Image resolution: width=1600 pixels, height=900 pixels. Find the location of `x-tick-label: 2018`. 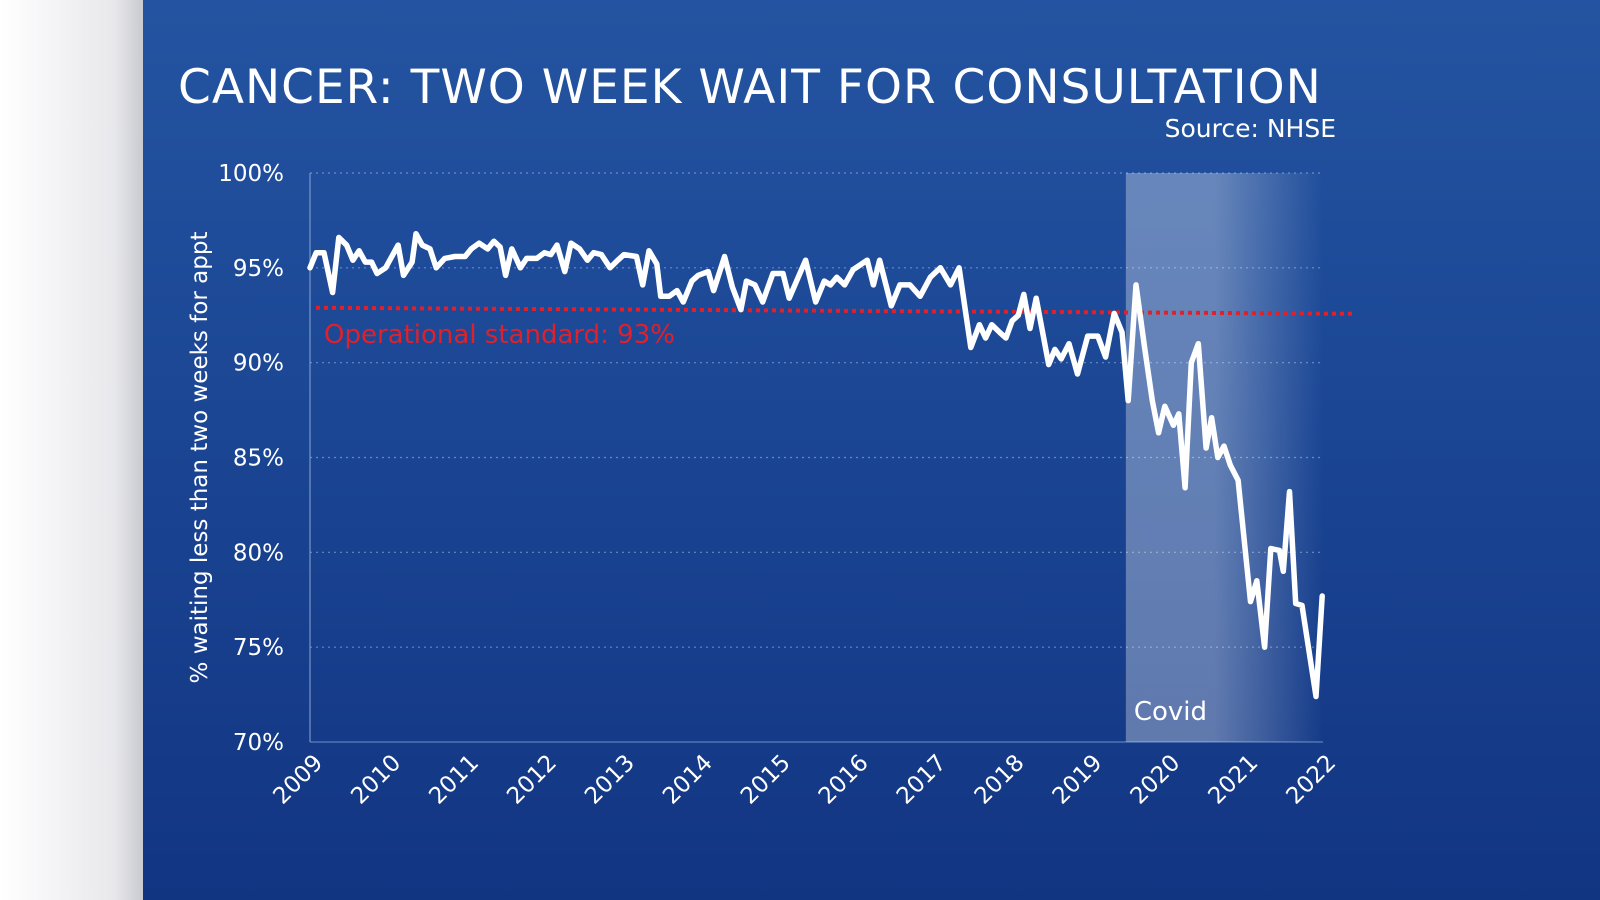

x-tick-label: 2018 is located at coordinates (1000, 780).